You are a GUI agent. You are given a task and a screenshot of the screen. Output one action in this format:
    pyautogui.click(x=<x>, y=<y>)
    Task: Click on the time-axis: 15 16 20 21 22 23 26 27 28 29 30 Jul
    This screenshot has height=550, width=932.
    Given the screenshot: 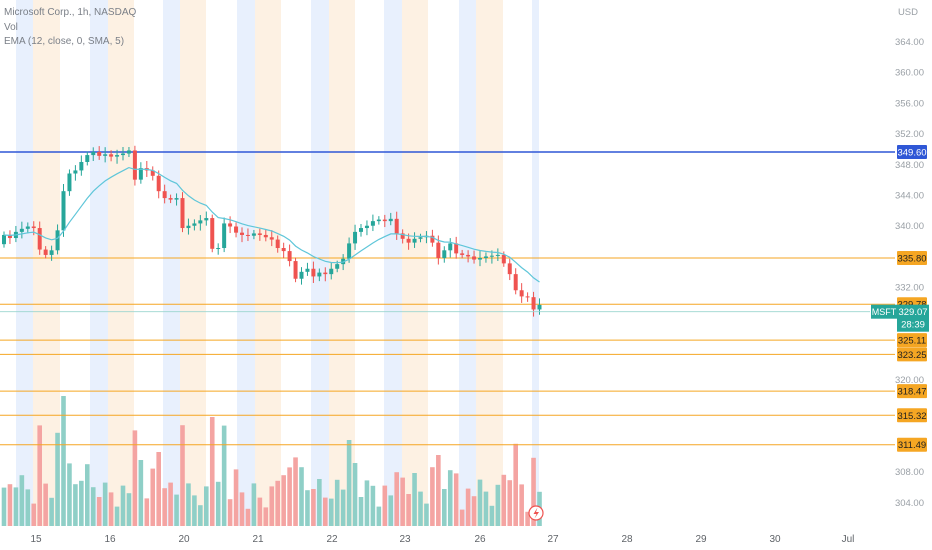 What is the action you would take?
    pyautogui.click(x=442, y=539)
    